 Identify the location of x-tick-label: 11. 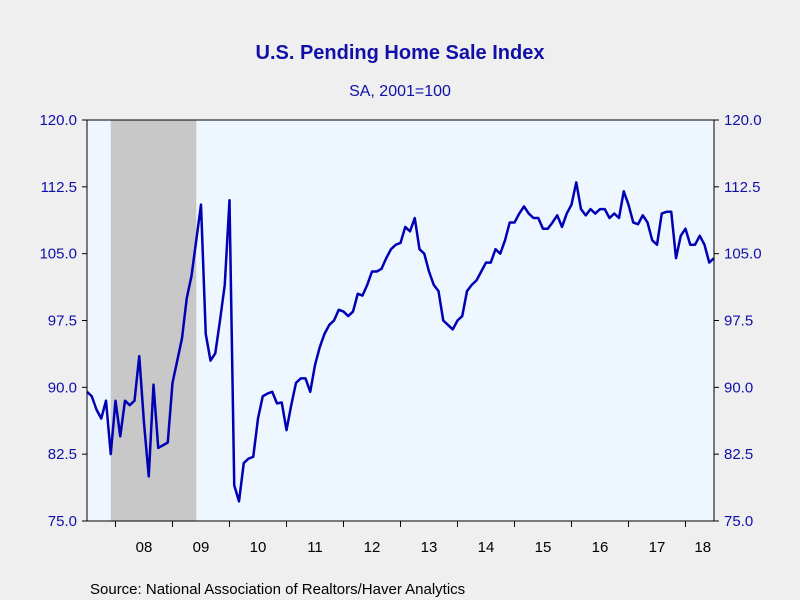
(315, 547).